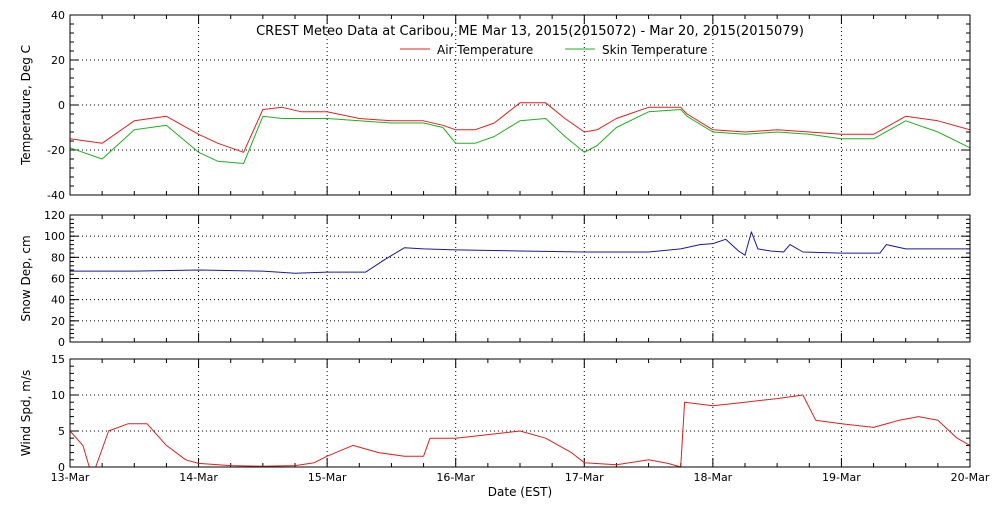  What do you see at coordinates (198, 477) in the screenshot?
I see `x-tick-label: 14-Mar` at bounding box center [198, 477].